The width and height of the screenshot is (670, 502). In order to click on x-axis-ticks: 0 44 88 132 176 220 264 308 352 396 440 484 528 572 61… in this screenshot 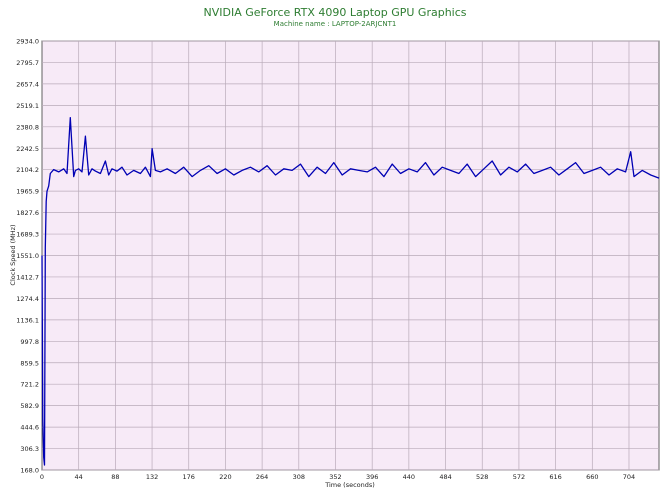, I will do `click(337, 477)`.